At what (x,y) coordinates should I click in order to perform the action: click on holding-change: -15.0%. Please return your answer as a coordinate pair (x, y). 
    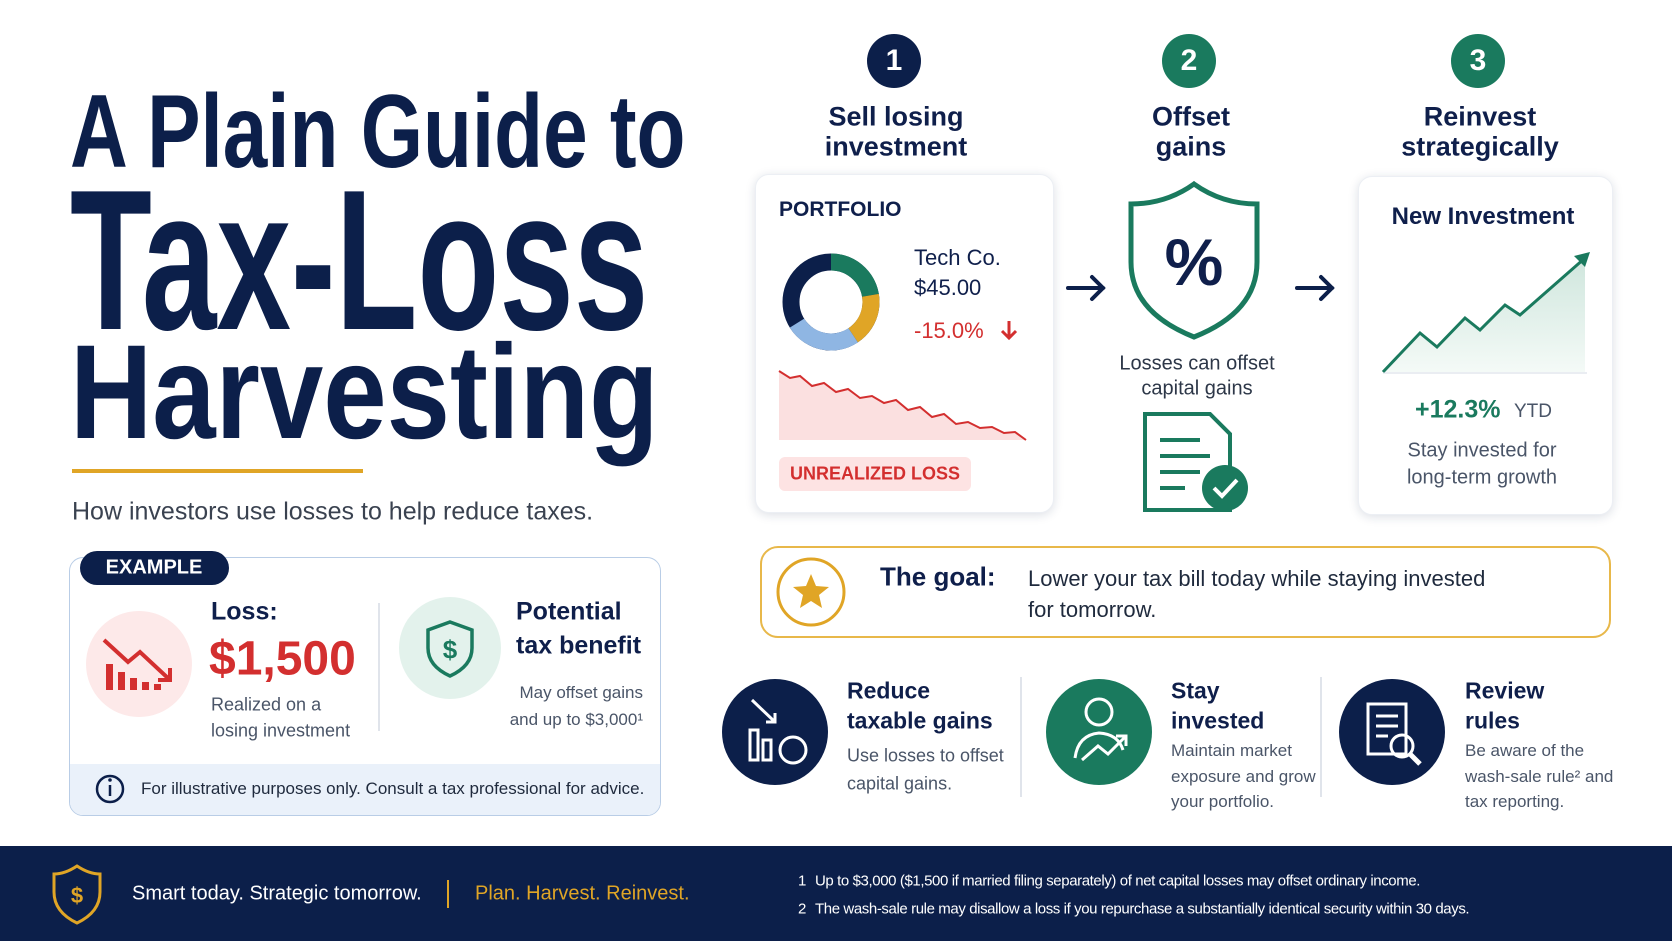
    Looking at the image, I should click on (949, 330).